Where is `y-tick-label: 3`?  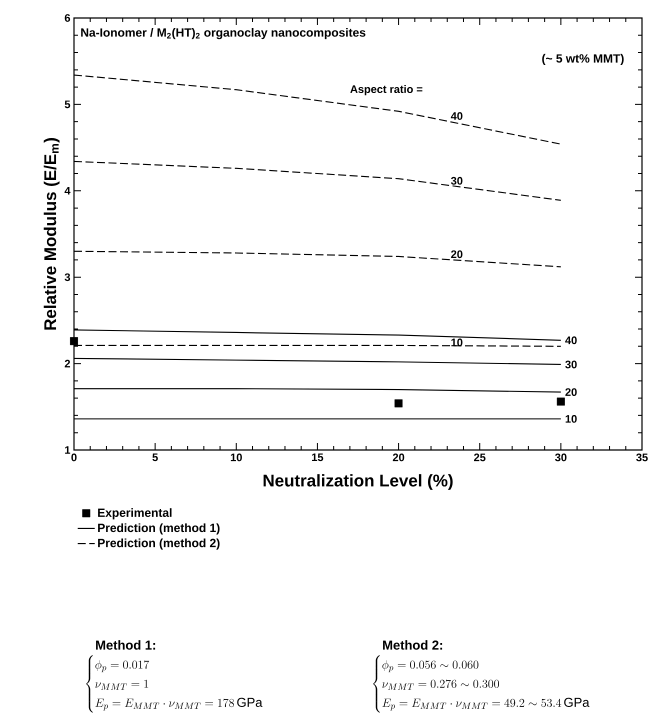 y-tick-label: 3 is located at coordinates (67, 277).